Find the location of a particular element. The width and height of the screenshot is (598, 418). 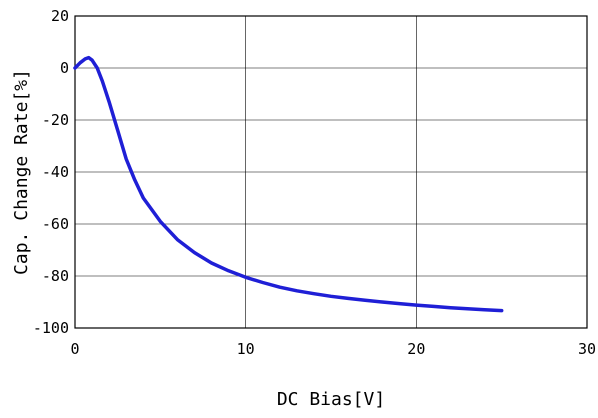

y-tick-label: -20 is located at coordinates (55, 120).